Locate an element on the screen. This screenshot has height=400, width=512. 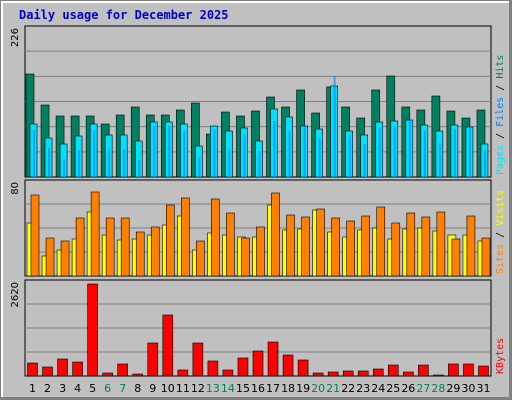
x-tick-label-day-9: 9 is located at coordinates (152, 388).